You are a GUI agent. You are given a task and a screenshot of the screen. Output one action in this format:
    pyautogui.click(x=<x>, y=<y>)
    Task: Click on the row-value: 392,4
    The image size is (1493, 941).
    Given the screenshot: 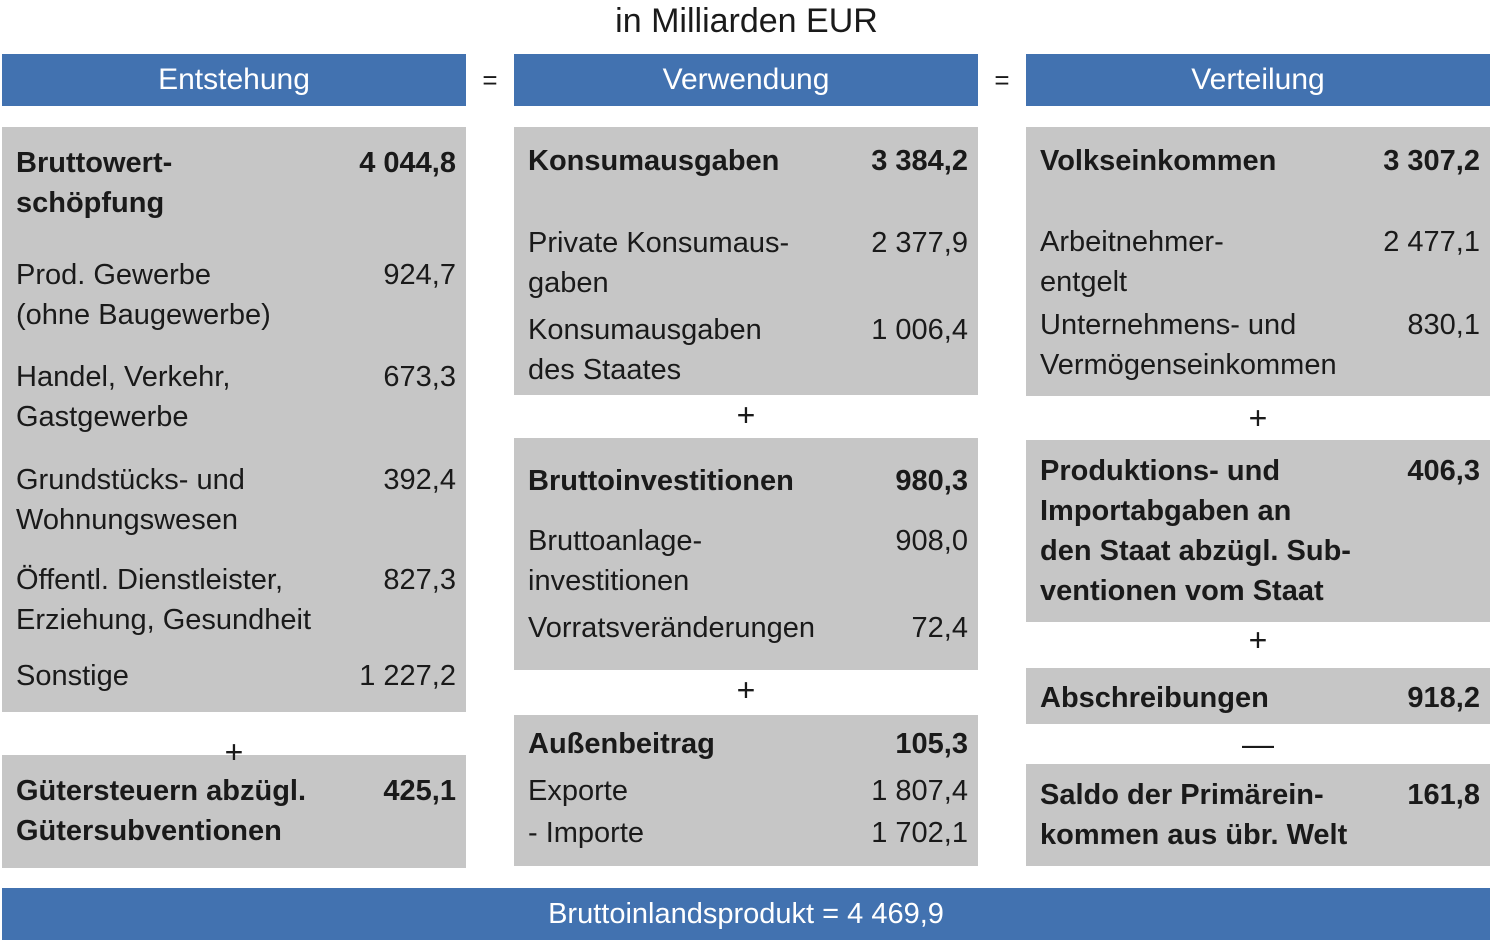 What is the action you would take?
    pyautogui.click(x=419, y=480)
    